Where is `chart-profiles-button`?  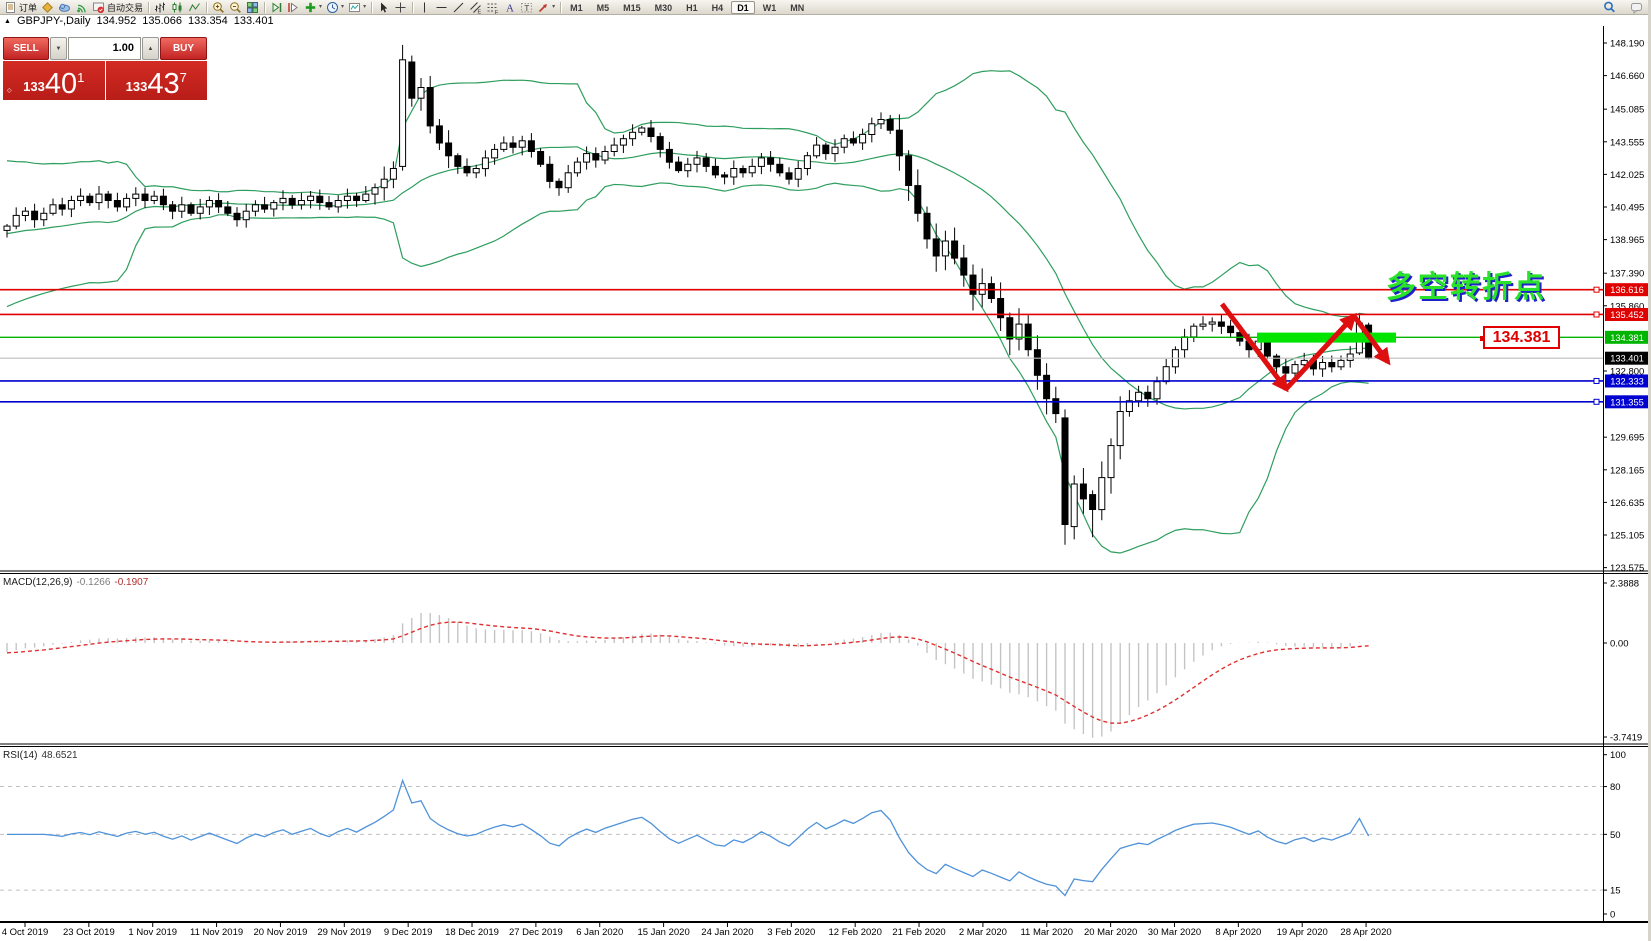 chart-profiles-button is located at coordinates (47, 7).